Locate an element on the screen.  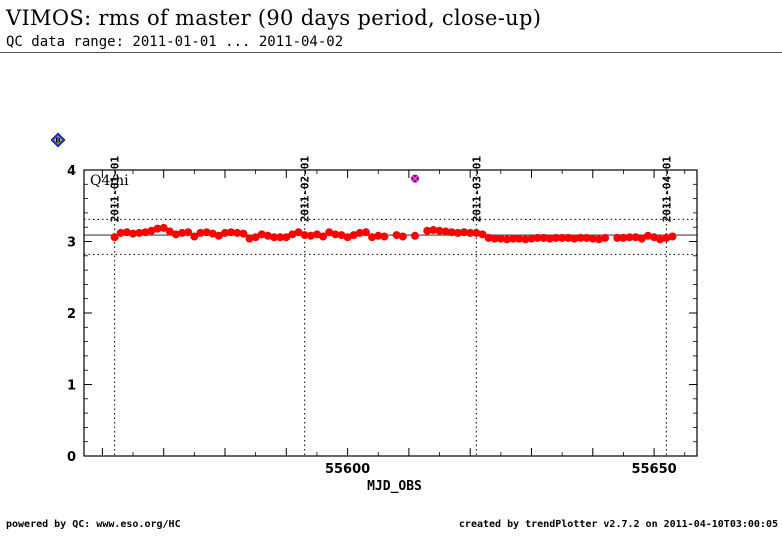
y-tick-label: 1 is located at coordinates (71, 386).